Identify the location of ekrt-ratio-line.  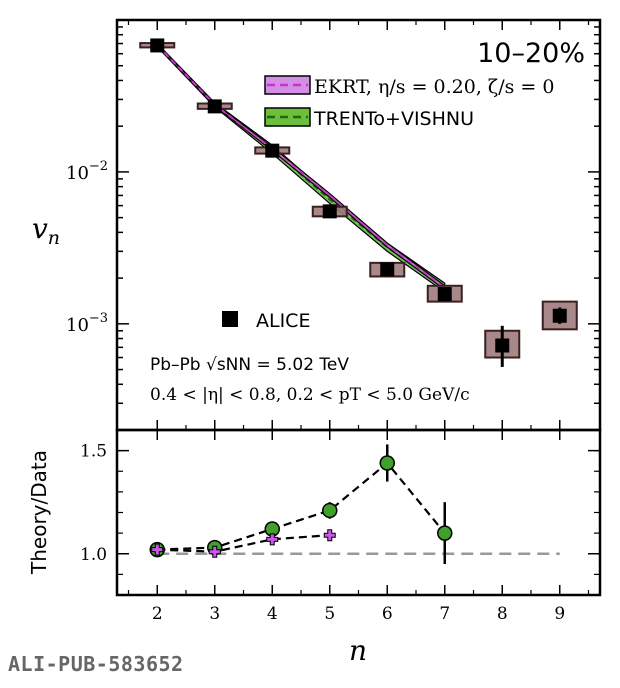
(243, 543).